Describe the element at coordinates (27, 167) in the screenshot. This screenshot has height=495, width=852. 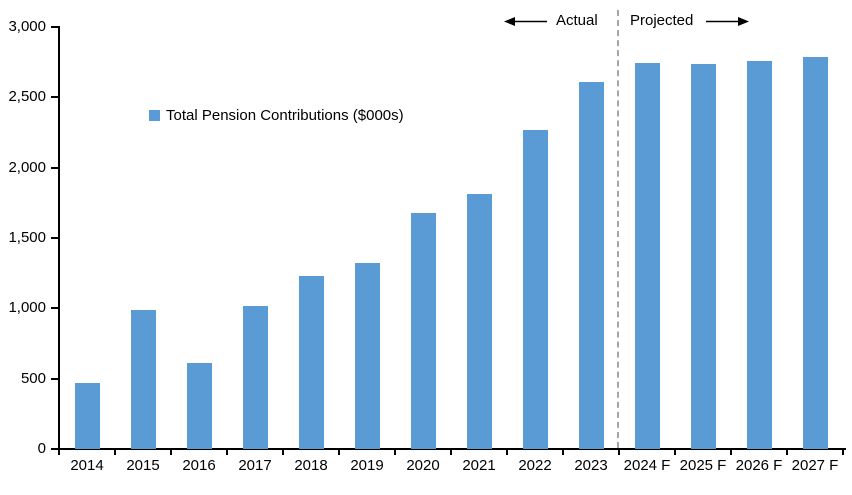
I see `y-tick-label: 2,000` at that location.